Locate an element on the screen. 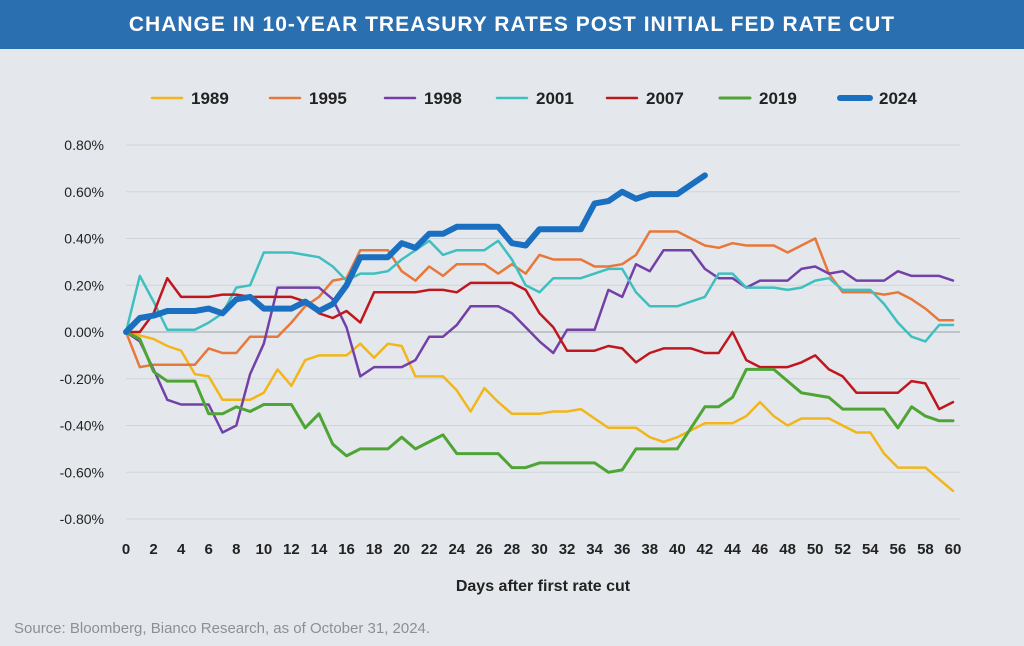 This screenshot has height=646, width=1024. x-tick-label: 10 is located at coordinates (263, 549).